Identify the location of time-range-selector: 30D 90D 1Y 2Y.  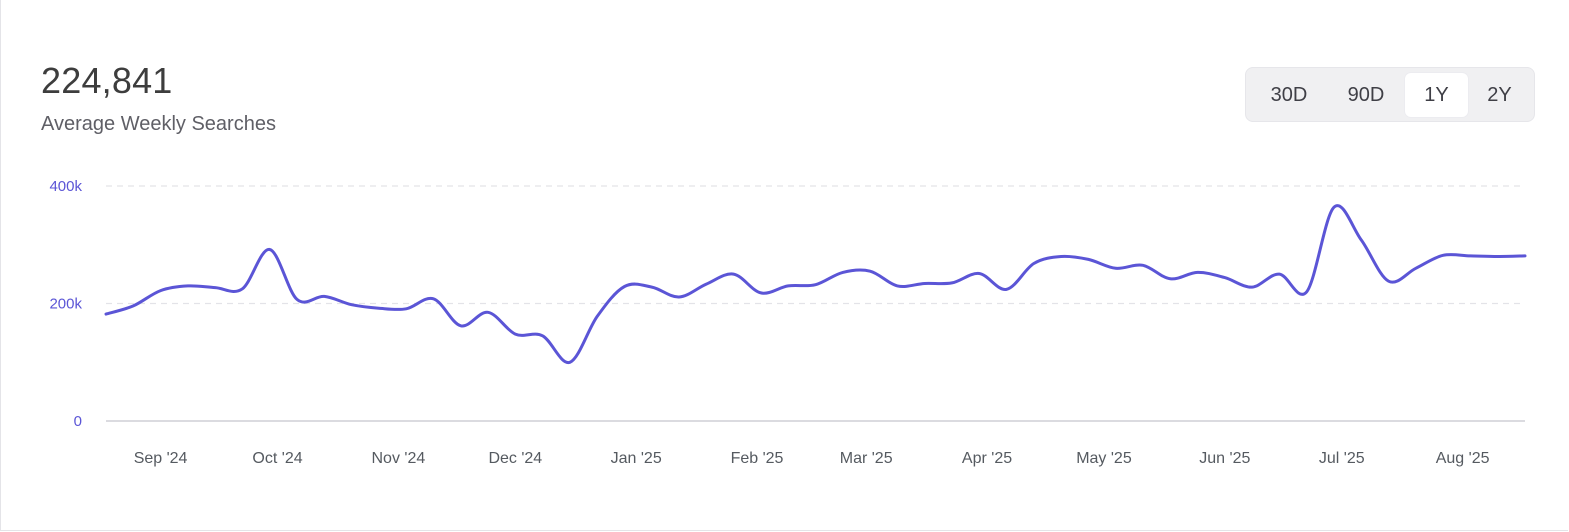
(1390, 94).